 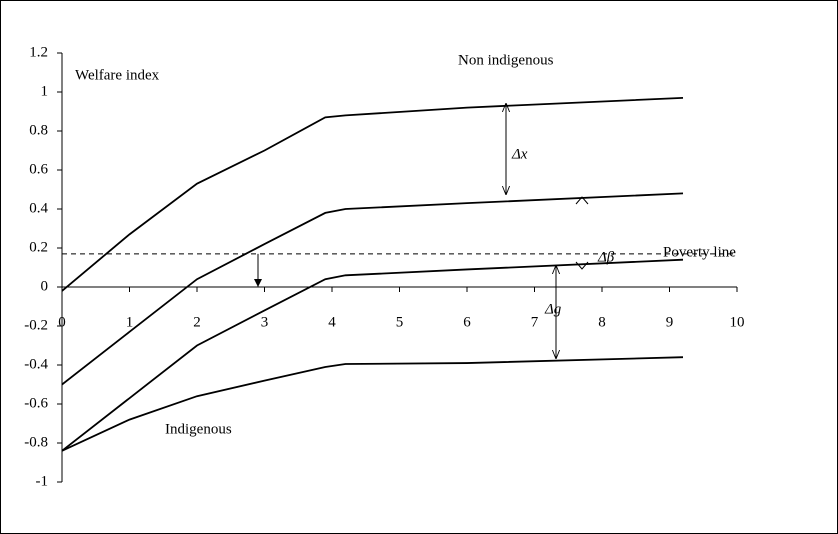 I want to click on y-tick-label: 0.2, so click(x=38, y=247).